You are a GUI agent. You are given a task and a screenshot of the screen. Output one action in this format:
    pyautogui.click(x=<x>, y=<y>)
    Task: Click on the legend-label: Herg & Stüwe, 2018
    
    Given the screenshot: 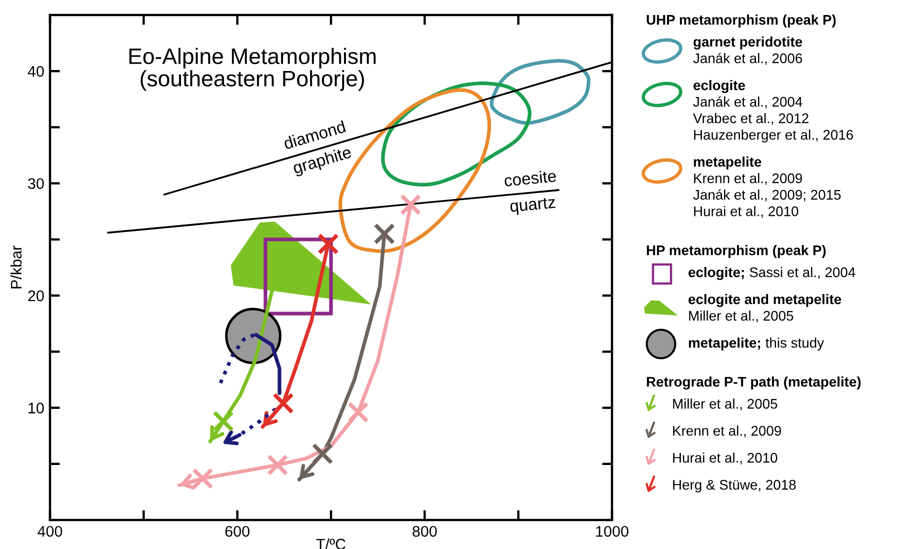 What is the action you would take?
    pyautogui.click(x=734, y=486)
    